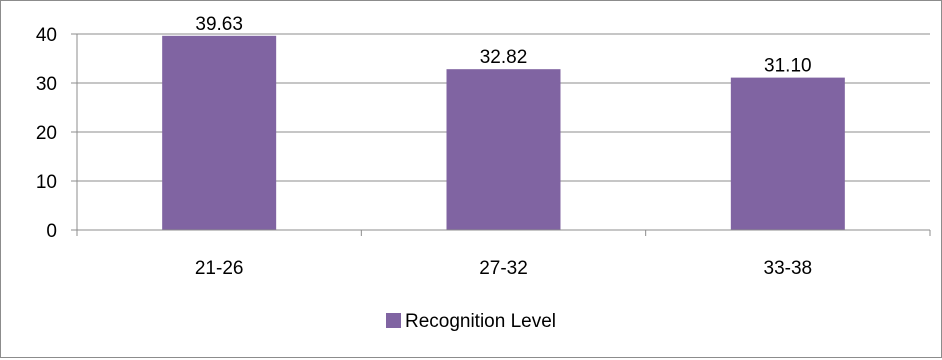 The width and height of the screenshot is (942, 360). What do you see at coordinates (503, 268) in the screenshot?
I see `x-tick-label: 27-32` at bounding box center [503, 268].